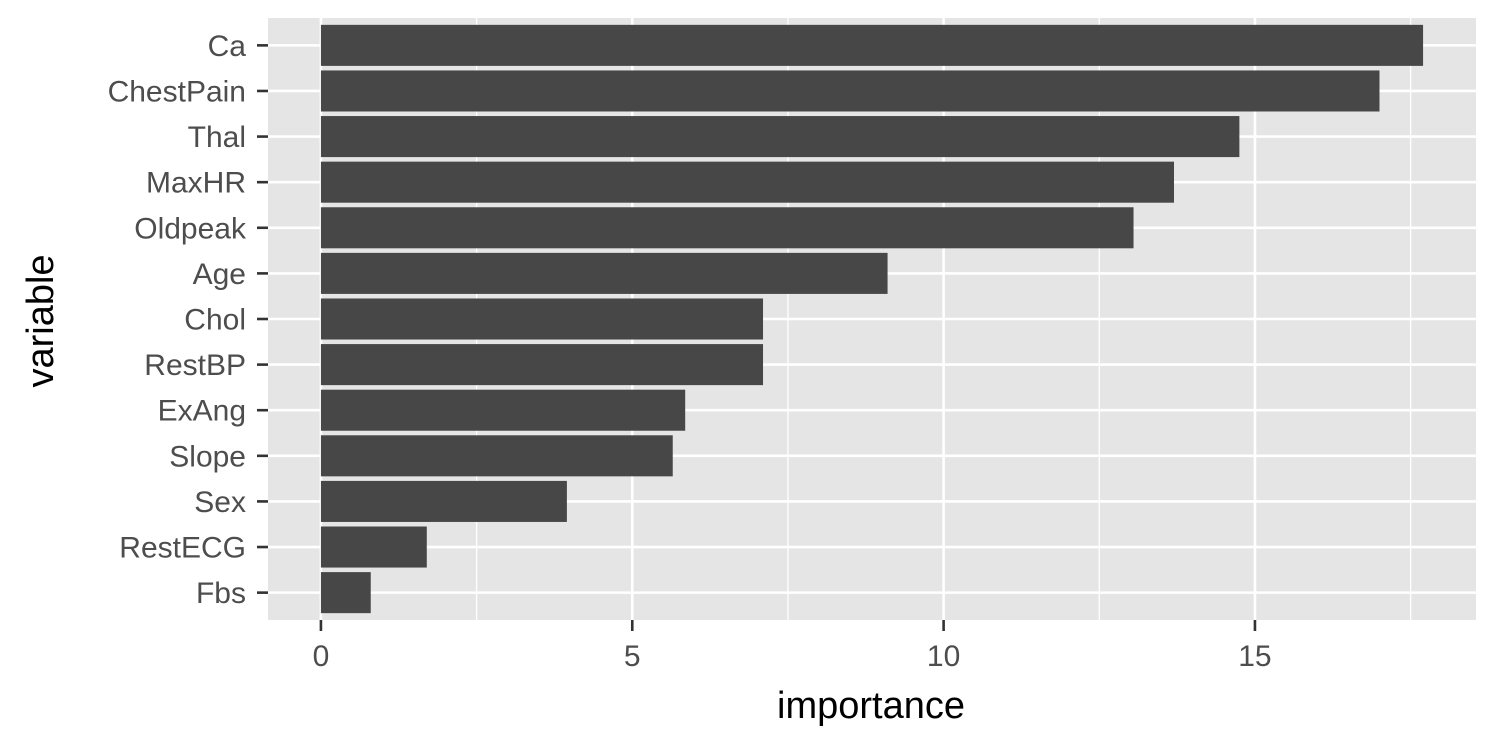 The image size is (1500, 750). What do you see at coordinates (780, 137) in the screenshot?
I see `bar-thal` at bounding box center [780, 137].